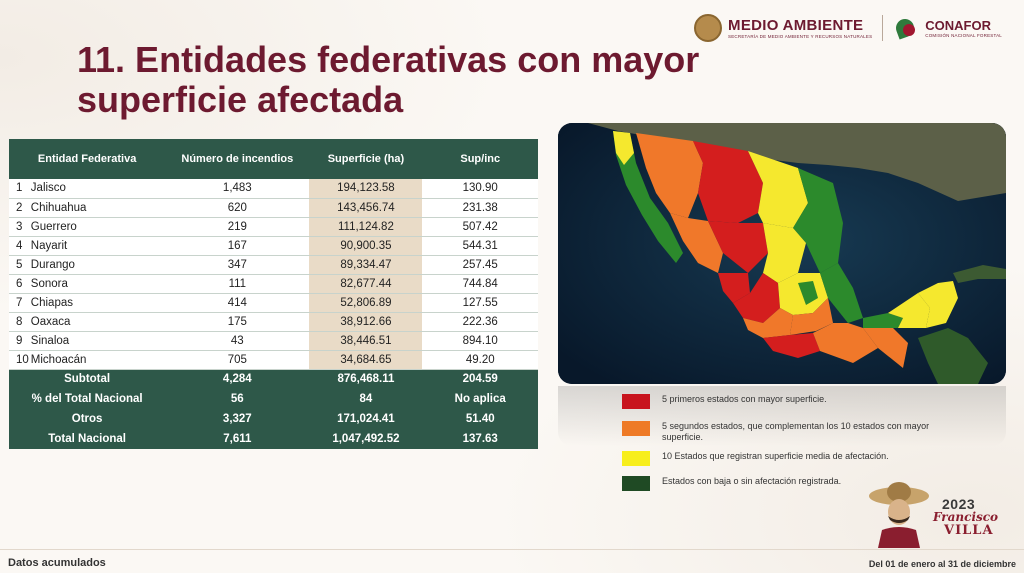 This screenshot has width=1024, height=573. Describe the element at coordinates (796, 25) in the screenshot. I see `medio-ambiente-name: MEDIO AMBIENTE` at that location.